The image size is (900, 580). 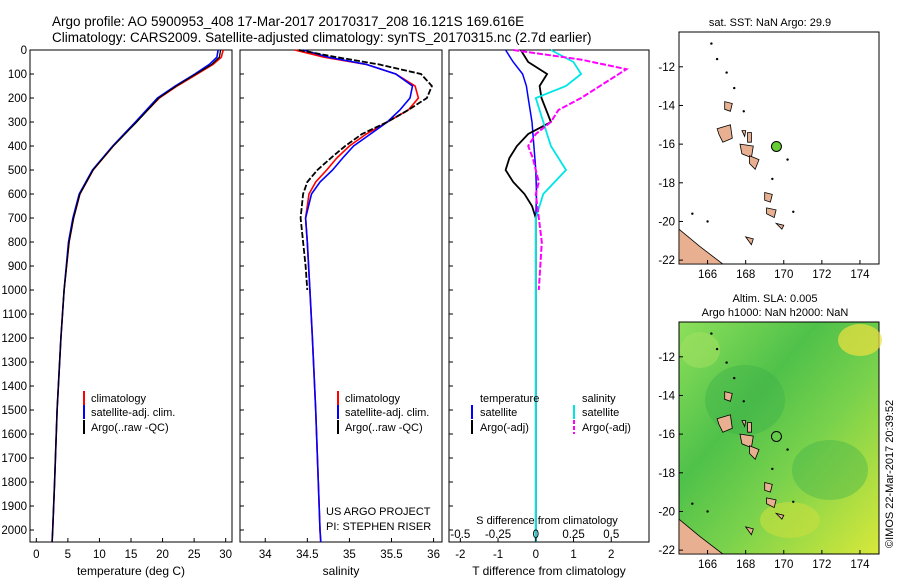 What do you see at coordinates (36, 555) in the screenshot?
I see `x-tick-label: 0` at bounding box center [36, 555].